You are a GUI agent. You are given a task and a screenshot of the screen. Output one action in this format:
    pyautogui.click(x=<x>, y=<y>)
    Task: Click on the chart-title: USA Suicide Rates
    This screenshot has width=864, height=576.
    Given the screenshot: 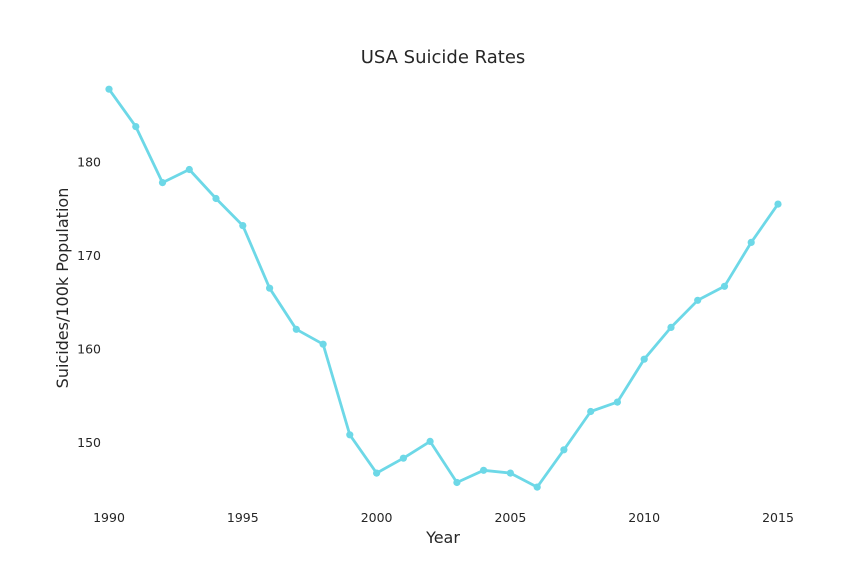 What is the action you would take?
    pyautogui.click(x=443, y=57)
    